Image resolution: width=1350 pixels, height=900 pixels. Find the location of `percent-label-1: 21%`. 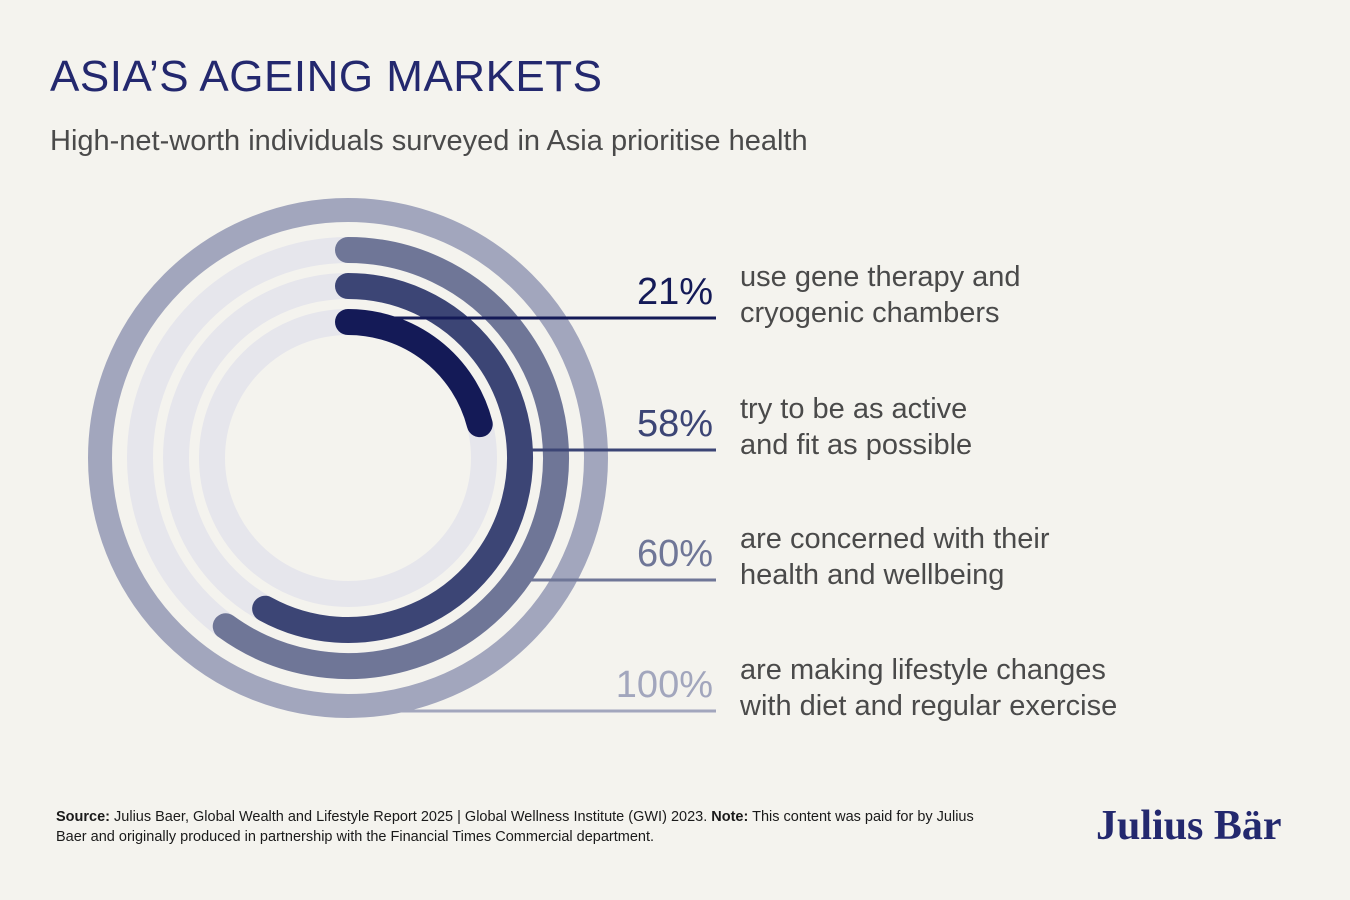

percent-label-1: 21% is located at coordinates (675, 292).